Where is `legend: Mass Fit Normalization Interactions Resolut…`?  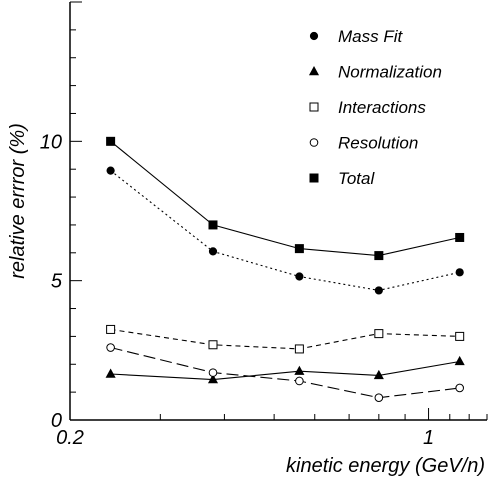
legend: Mass Fit Normalization Interactions Resolut… is located at coordinates (375, 107).